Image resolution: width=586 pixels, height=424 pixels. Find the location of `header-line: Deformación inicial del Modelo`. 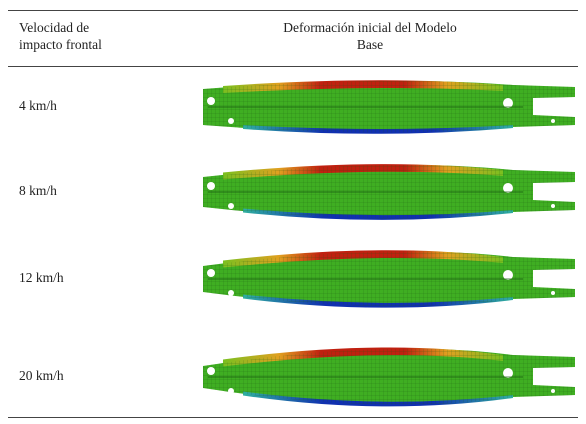

header-line: Deformación inicial del Modelo is located at coordinates (370, 27).